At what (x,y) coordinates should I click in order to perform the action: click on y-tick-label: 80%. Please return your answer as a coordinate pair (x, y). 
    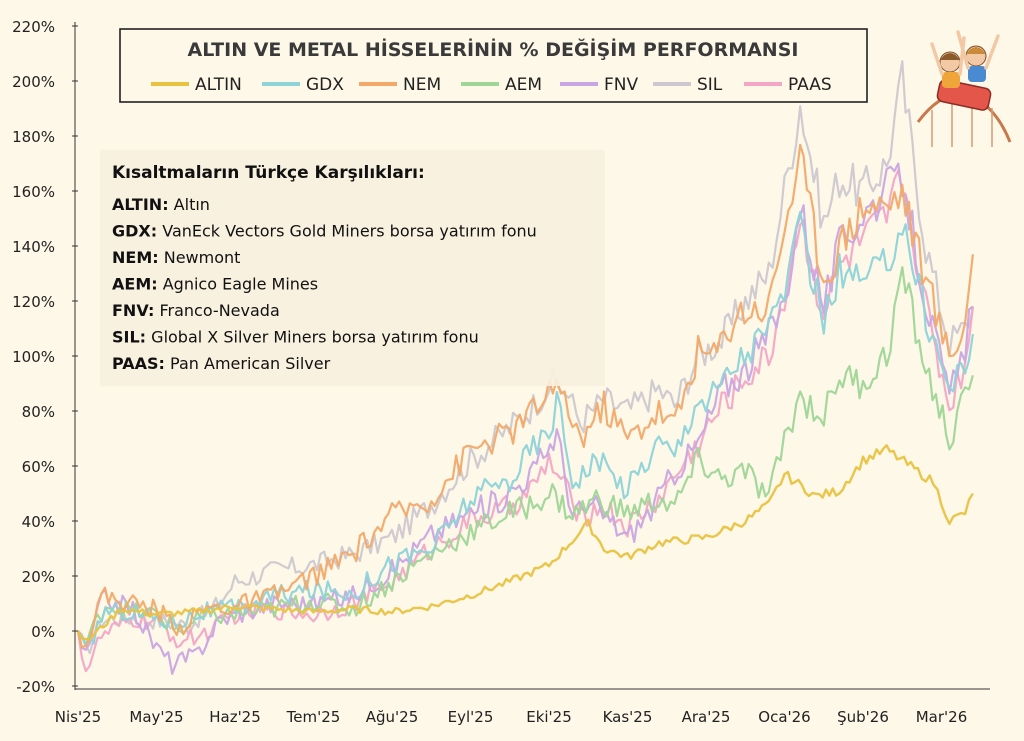
    Looking at the image, I should click on (38, 412).